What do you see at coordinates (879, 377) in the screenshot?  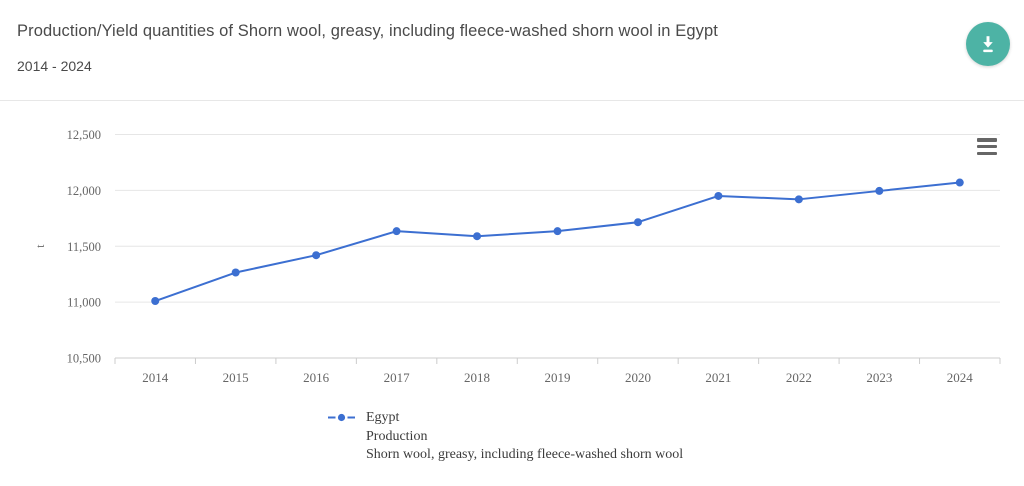 I see `x-tick-label: 2023` at bounding box center [879, 377].